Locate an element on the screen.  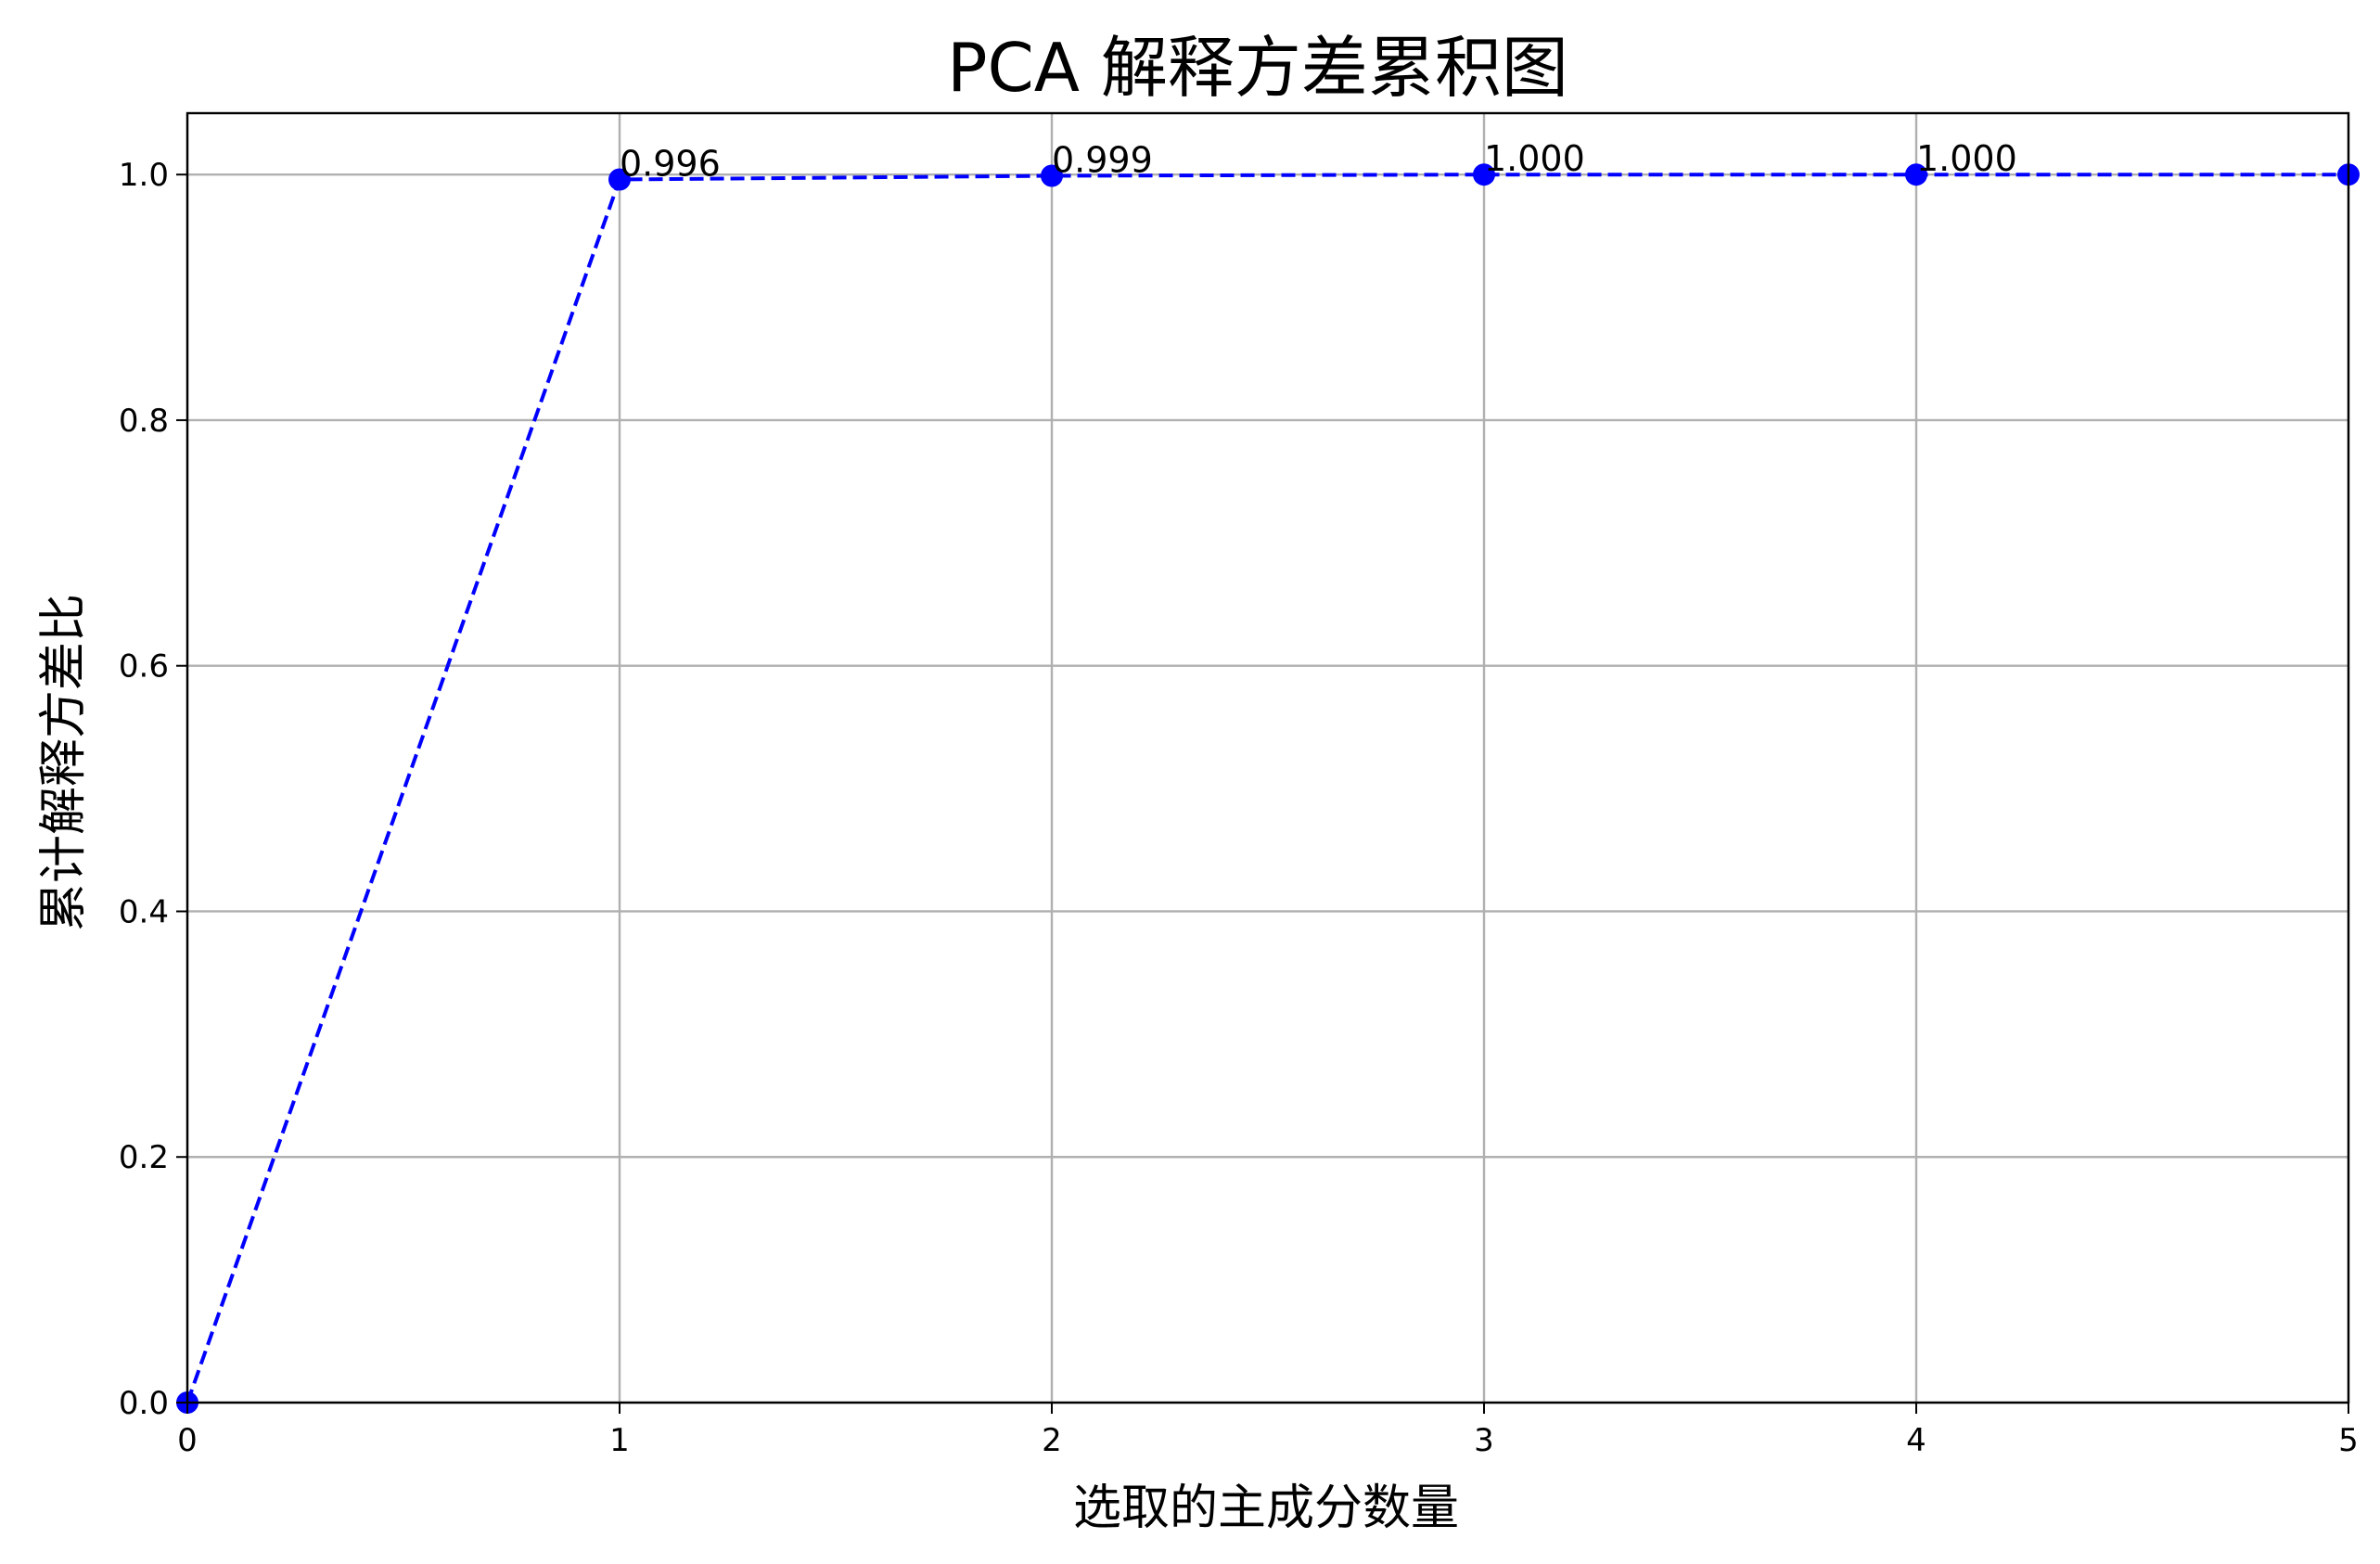
y-axis-label: 累计解释方差比 is located at coordinates (64, 762).